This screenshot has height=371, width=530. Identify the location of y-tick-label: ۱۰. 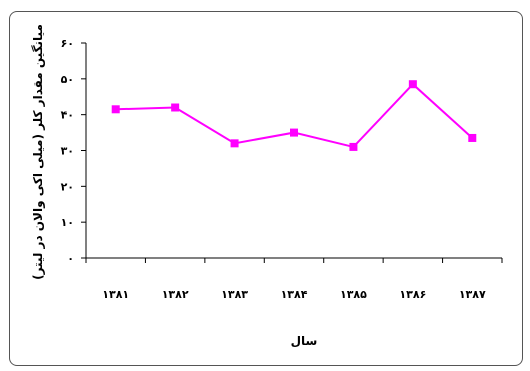
(67, 222).